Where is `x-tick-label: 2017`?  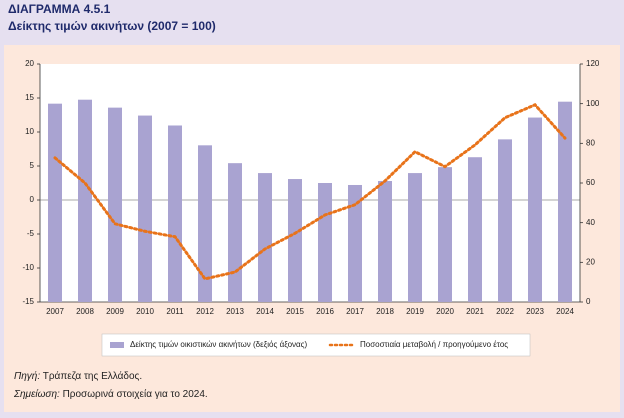 x-tick-label: 2017 is located at coordinates (355, 311).